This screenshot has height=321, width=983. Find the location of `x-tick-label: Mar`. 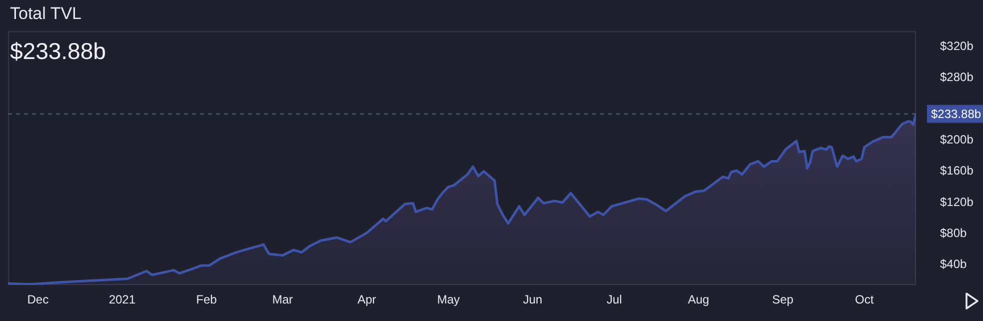

x-tick-label: Mar is located at coordinates (282, 299).